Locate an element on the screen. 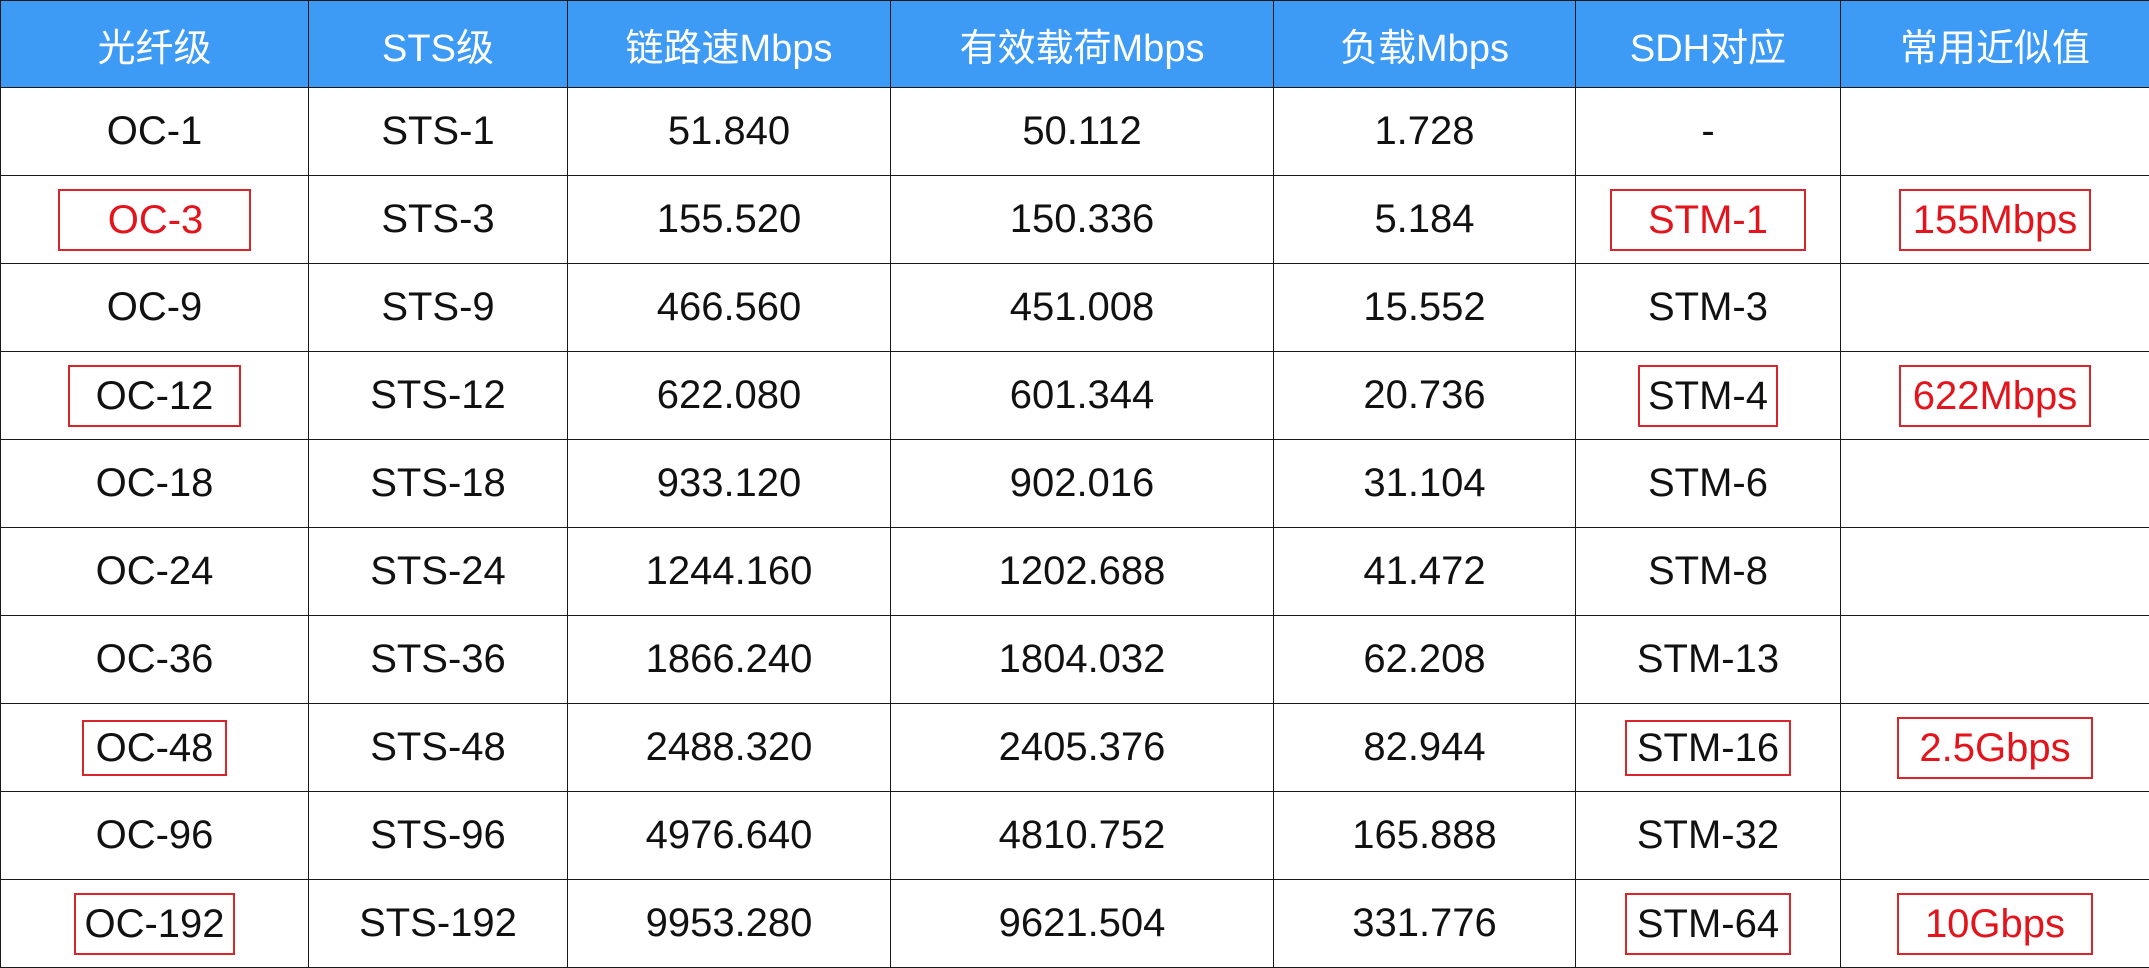 Image resolution: width=2149 pixels, height=968 pixels. sts-value: STS-18 is located at coordinates (438, 483).